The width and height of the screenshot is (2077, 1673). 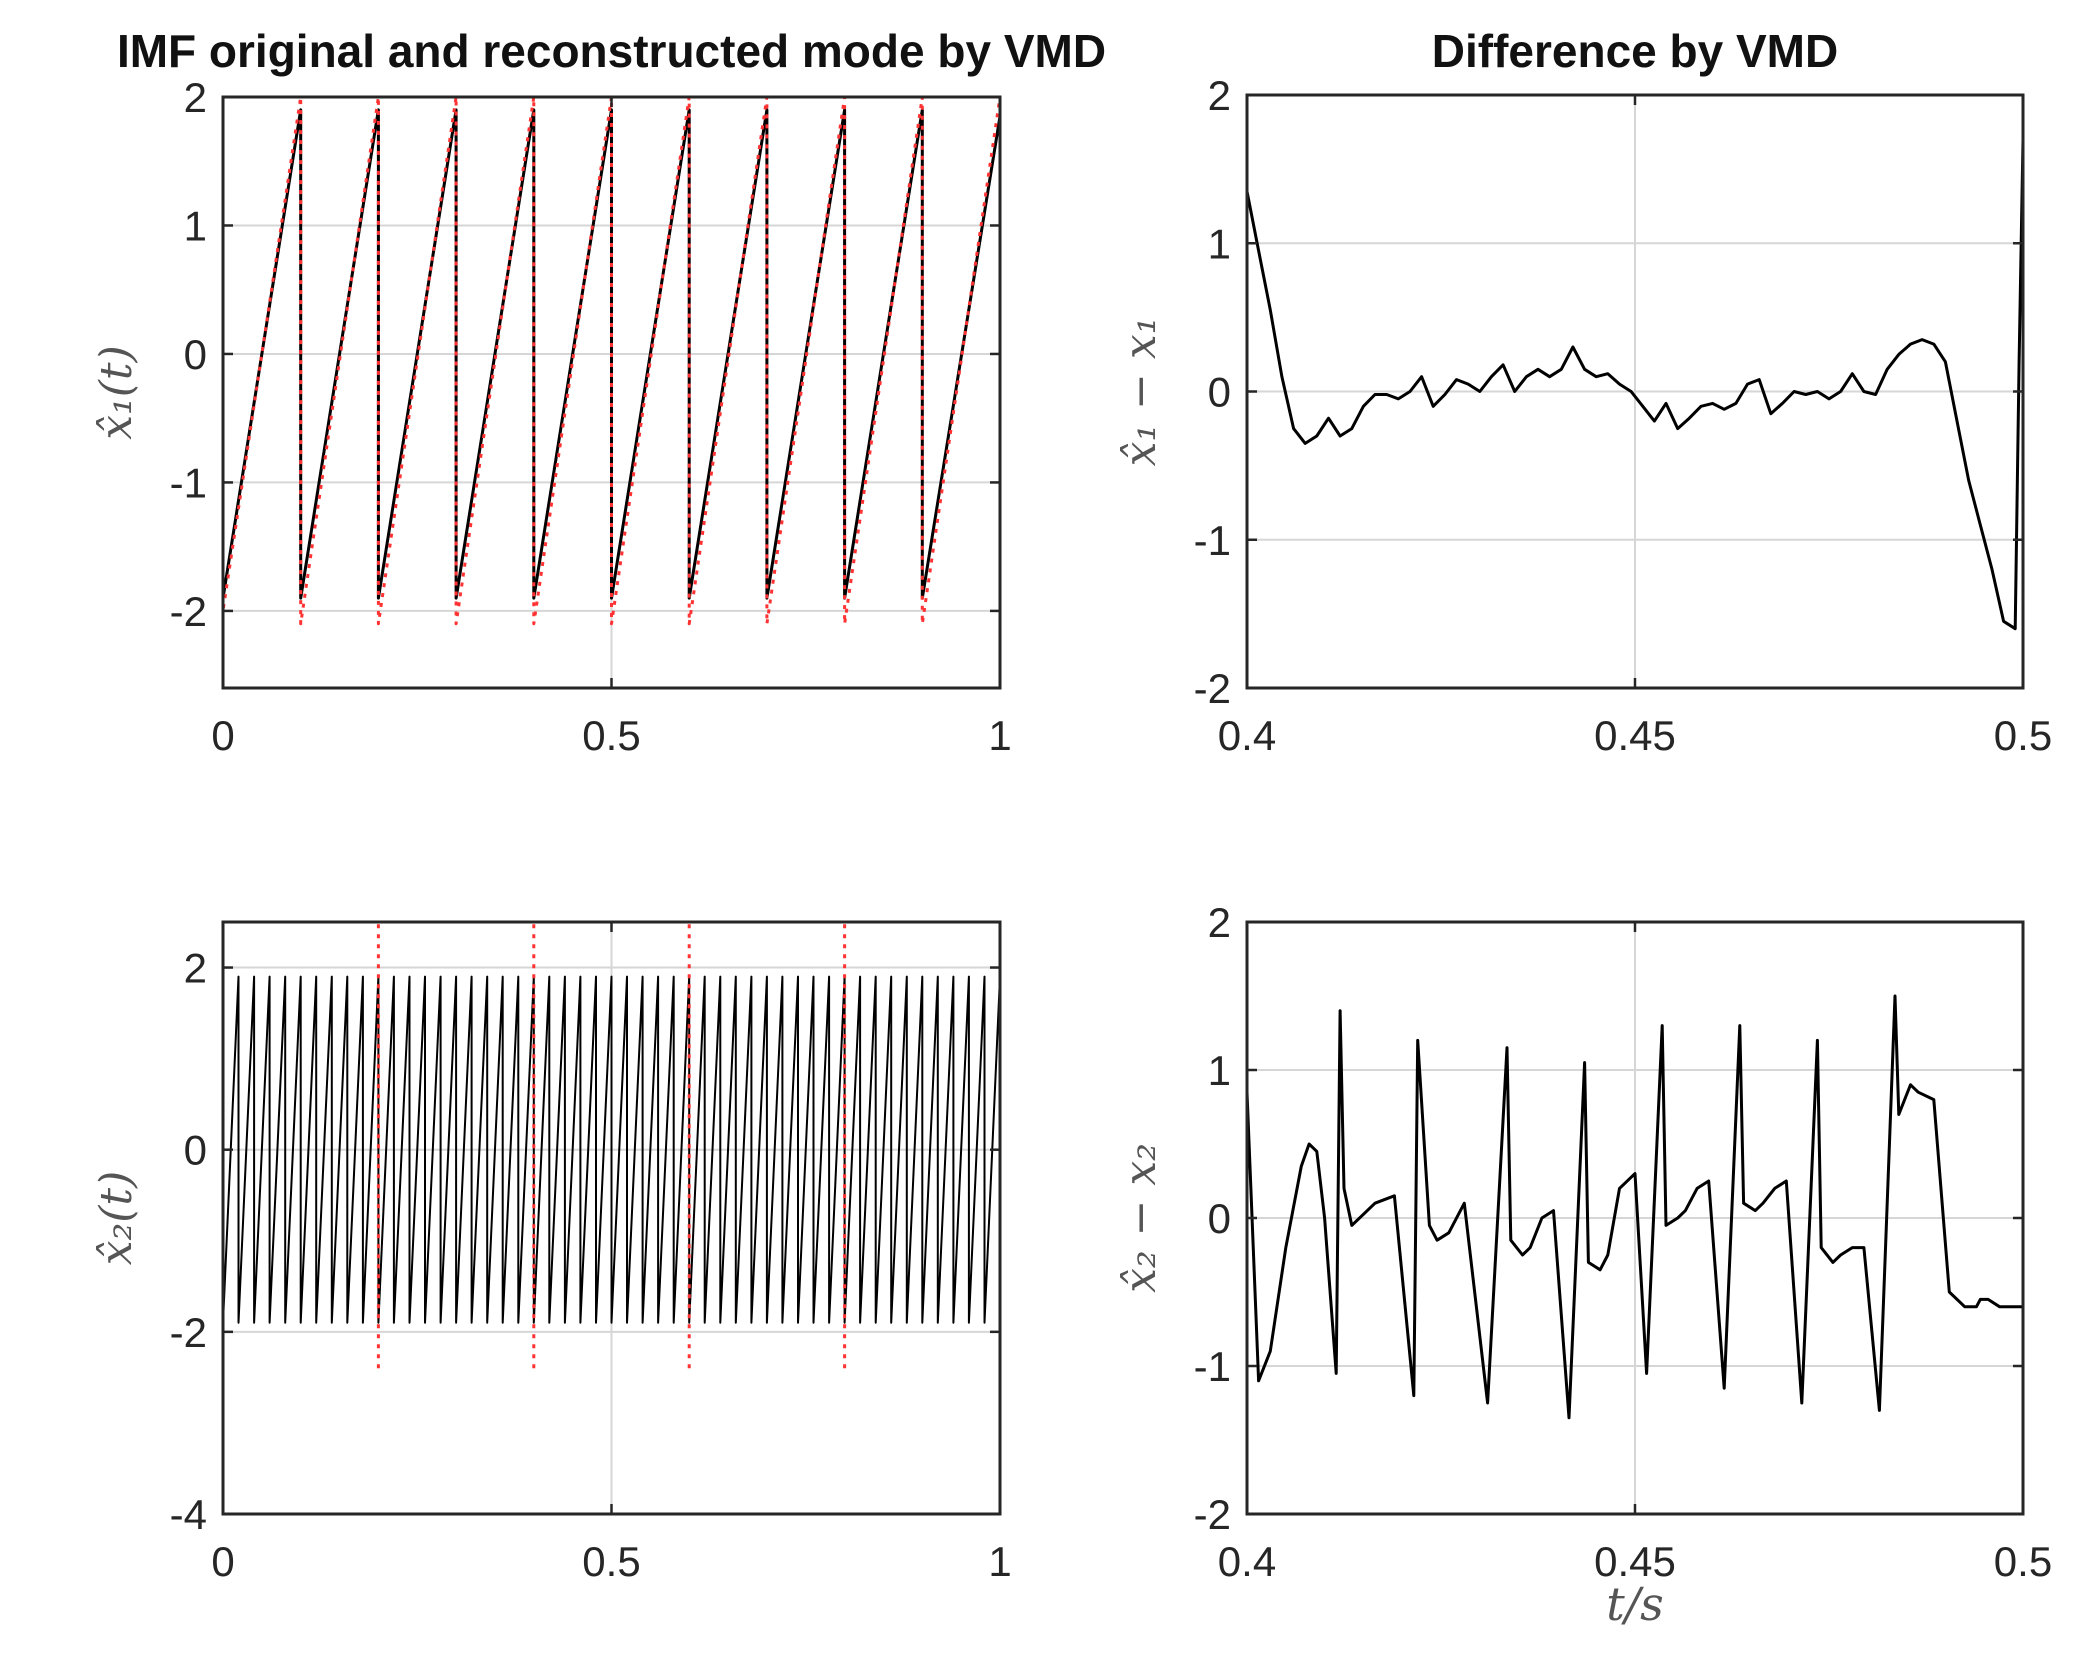 I want to click on y-axis-label: x̂₂ − x₂, so click(x=1140, y=1218).